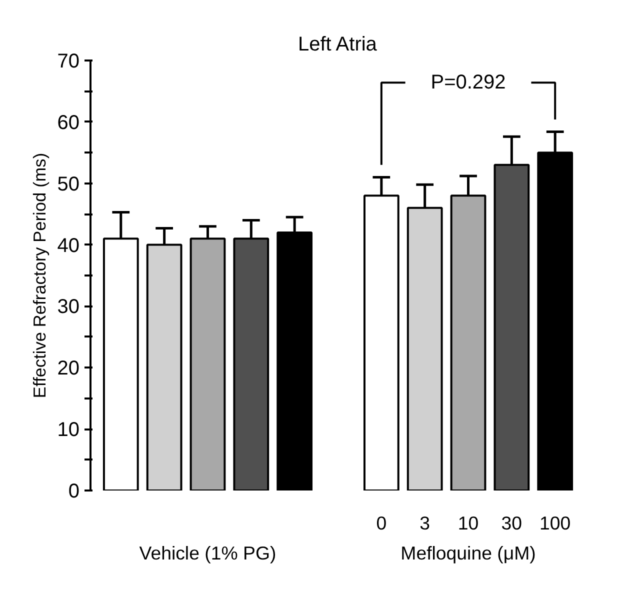 Image resolution: width=617 pixels, height=607 pixels. What do you see at coordinates (511, 523) in the screenshot?
I see `x-tick-label: 30` at bounding box center [511, 523].